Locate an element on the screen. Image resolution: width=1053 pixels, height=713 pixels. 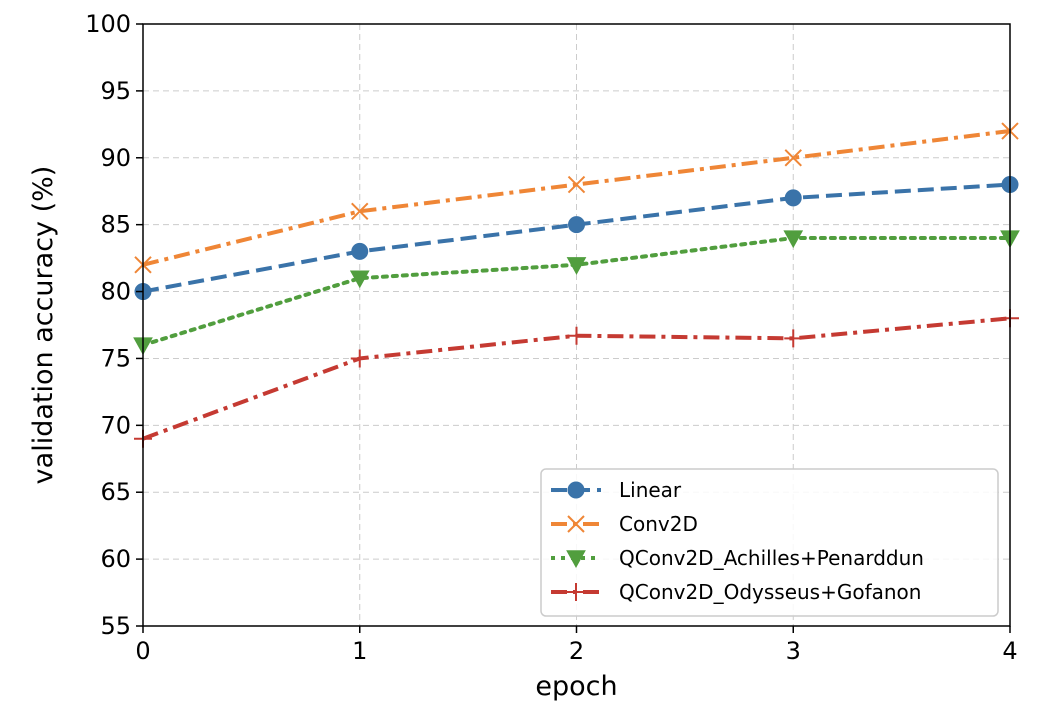
y-tick-label: 70 is located at coordinates (115, 425).